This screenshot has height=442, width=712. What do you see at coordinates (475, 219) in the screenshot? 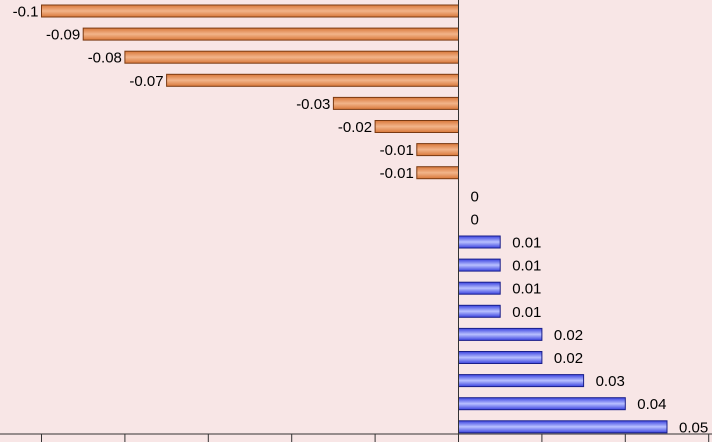
I see `data-label-9: 0` at bounding box center [475, 219].